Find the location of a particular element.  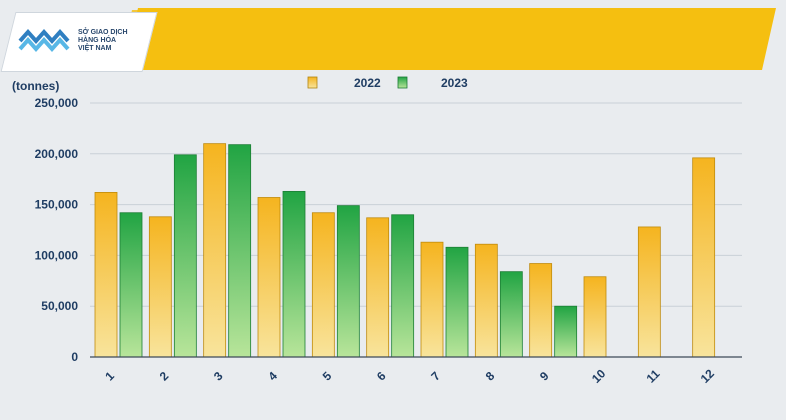

logo-line-1: SỞ GIAO DỊCH is located at coordinates (103, 32).